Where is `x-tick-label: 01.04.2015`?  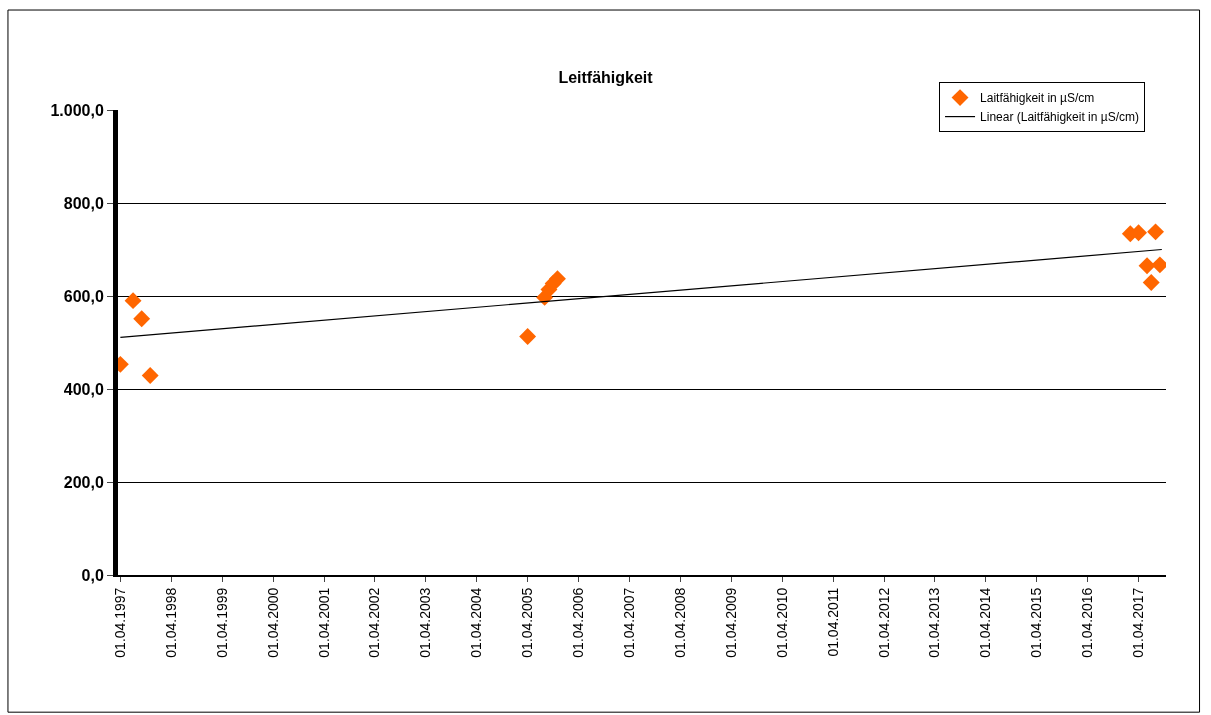
x-tick-label: 01.04.2015 is located at coordinates (1036, 622).